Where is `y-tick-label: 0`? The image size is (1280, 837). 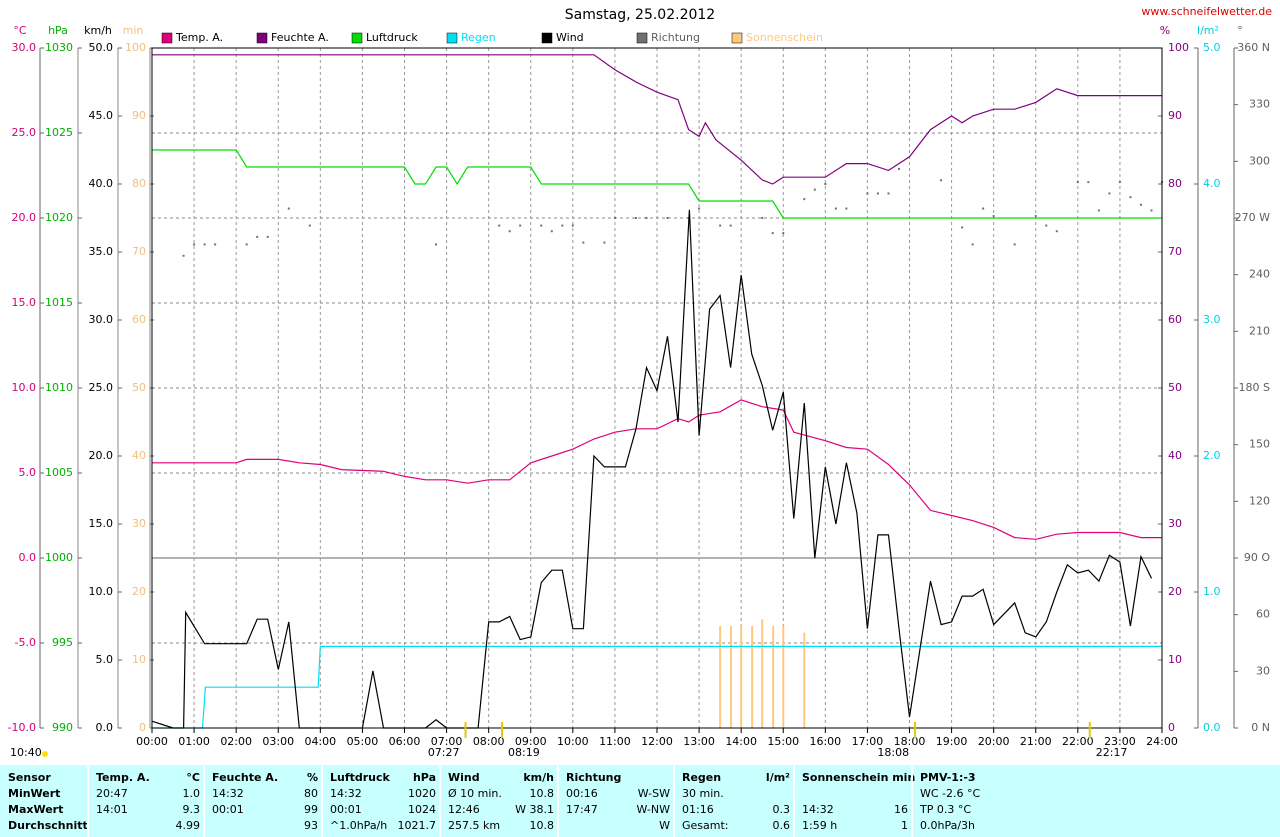
y-tick-label: 0 is located at coordinates (142, 727).